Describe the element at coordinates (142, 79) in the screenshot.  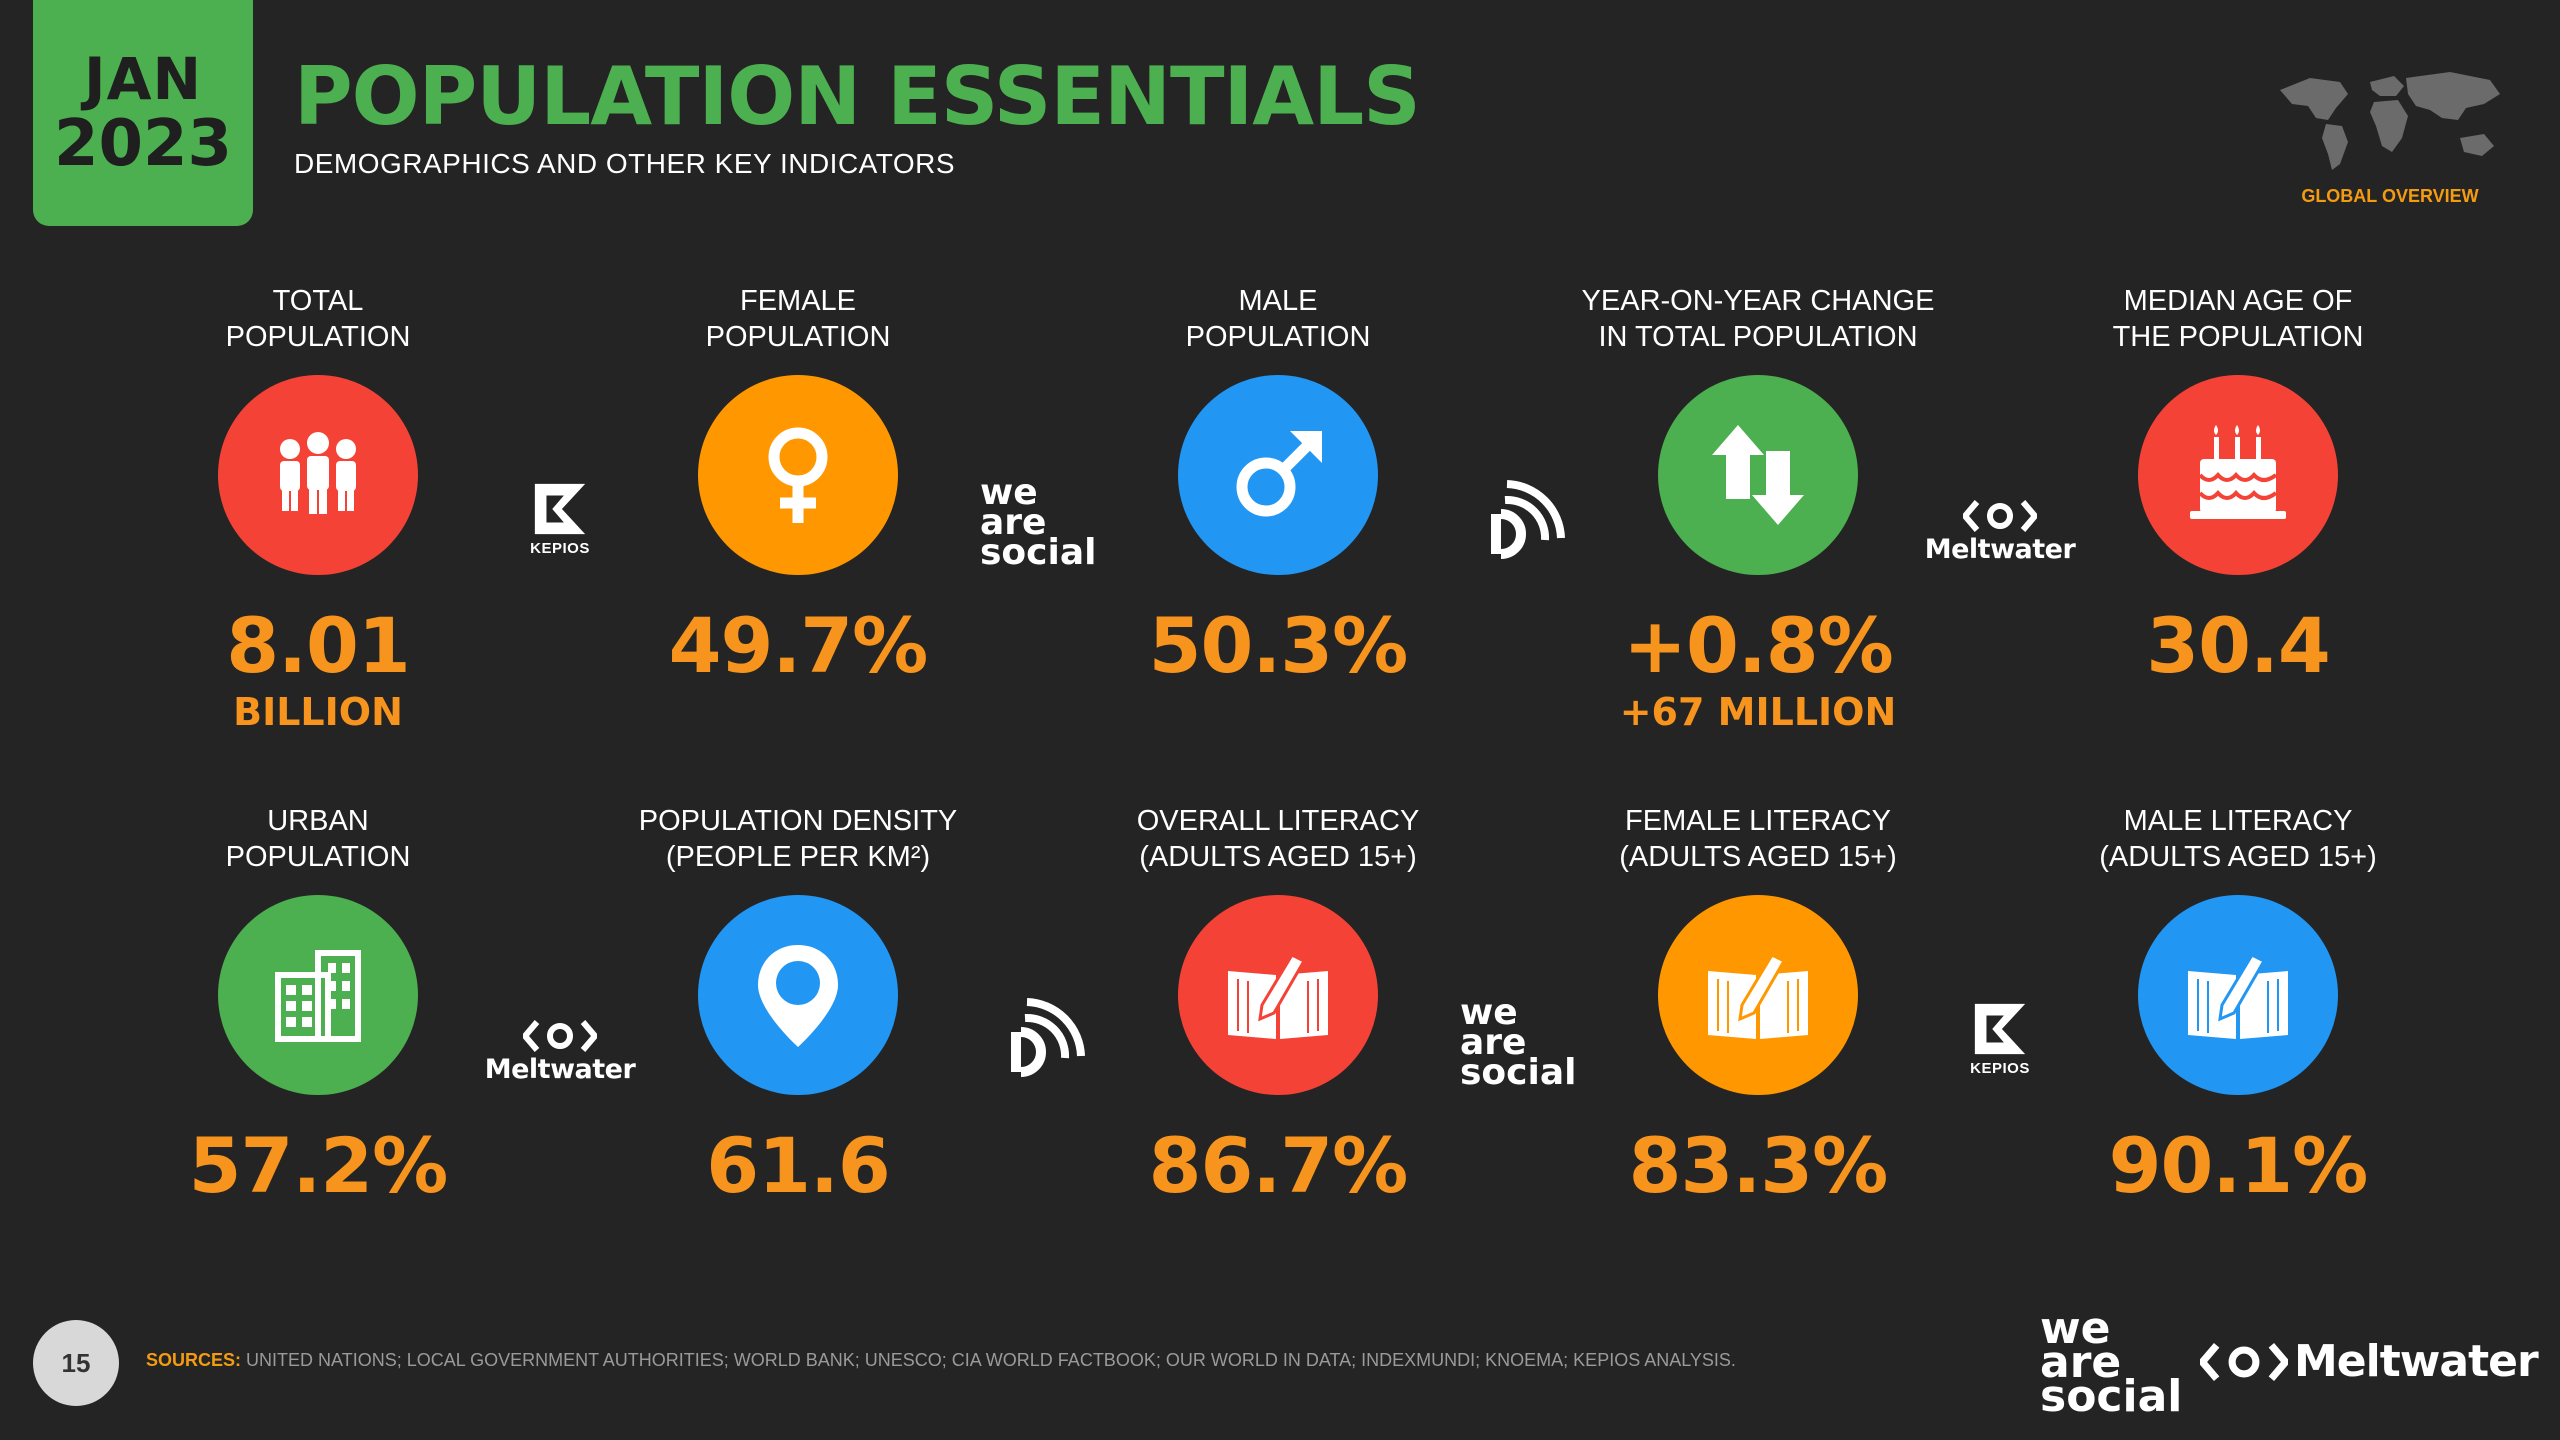
I see `date-month: JAN` at that location.